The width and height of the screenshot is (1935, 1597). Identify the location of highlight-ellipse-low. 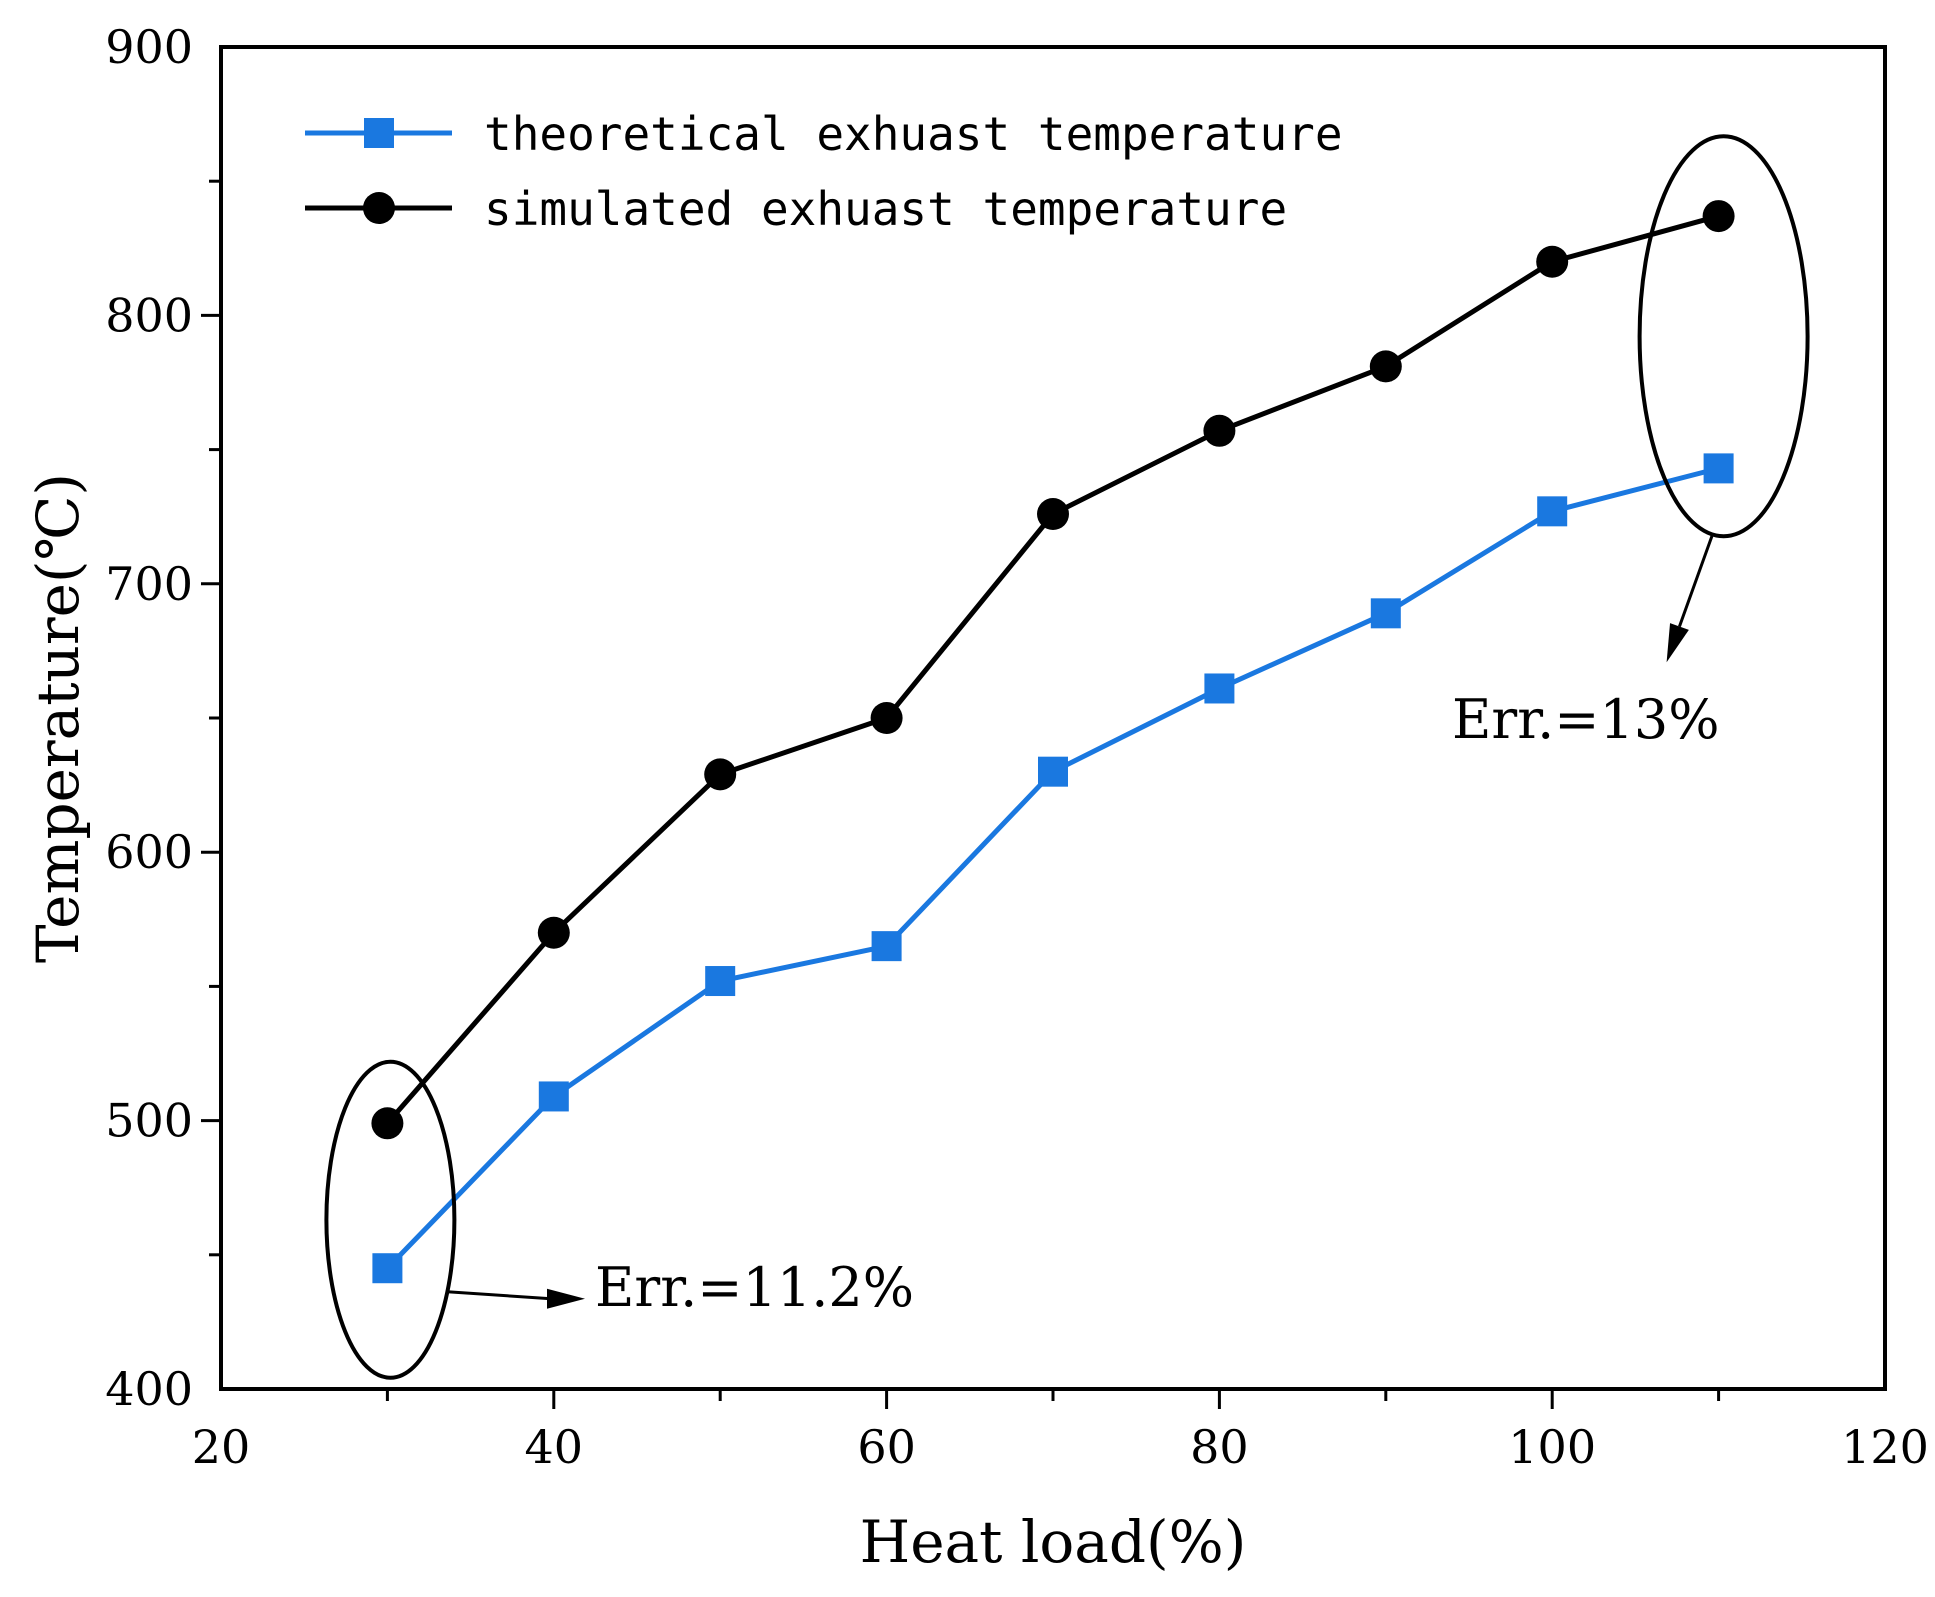
(390, 1219).